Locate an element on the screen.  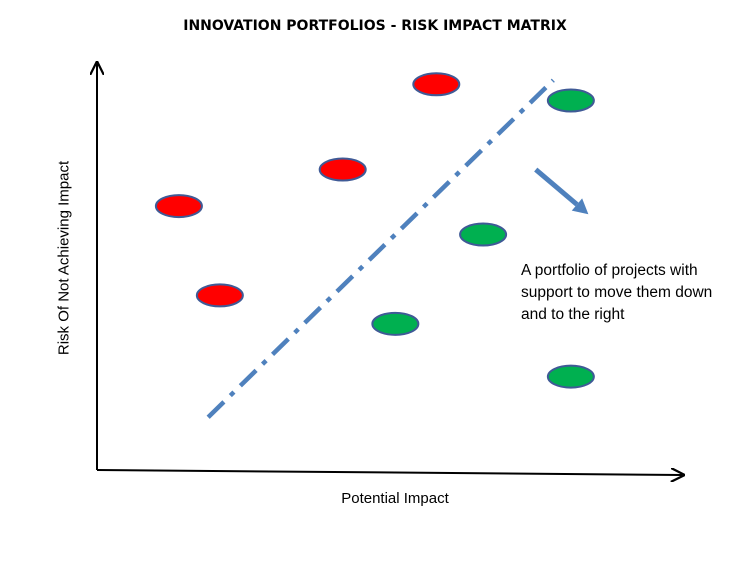
y-axis-label: Risk Of Not Achieving Impact is located at coordinates (64, 258).